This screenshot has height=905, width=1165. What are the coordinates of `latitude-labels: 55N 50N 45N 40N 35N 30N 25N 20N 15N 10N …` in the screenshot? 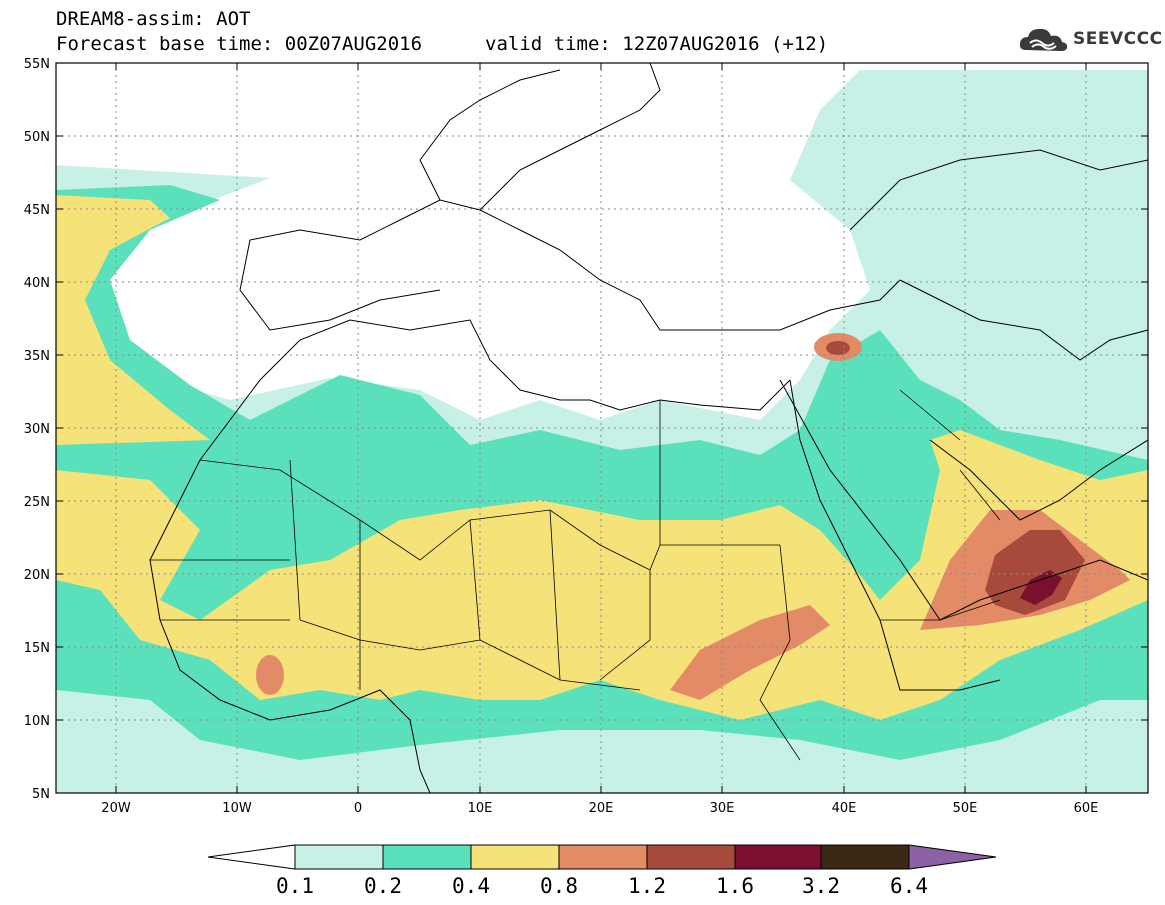 It's located at (37, 429).